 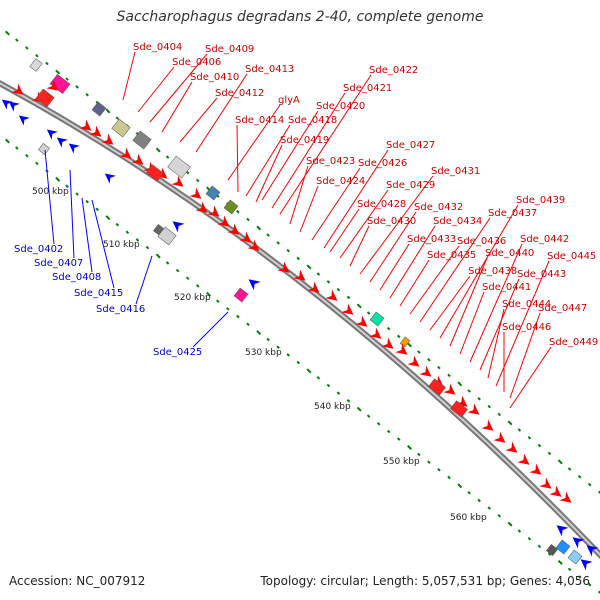 What do you see at coordinates (391, 221) in the screenshot?
I see `forward-gene-label: Sde_0430` at bounding box center [391, 221].